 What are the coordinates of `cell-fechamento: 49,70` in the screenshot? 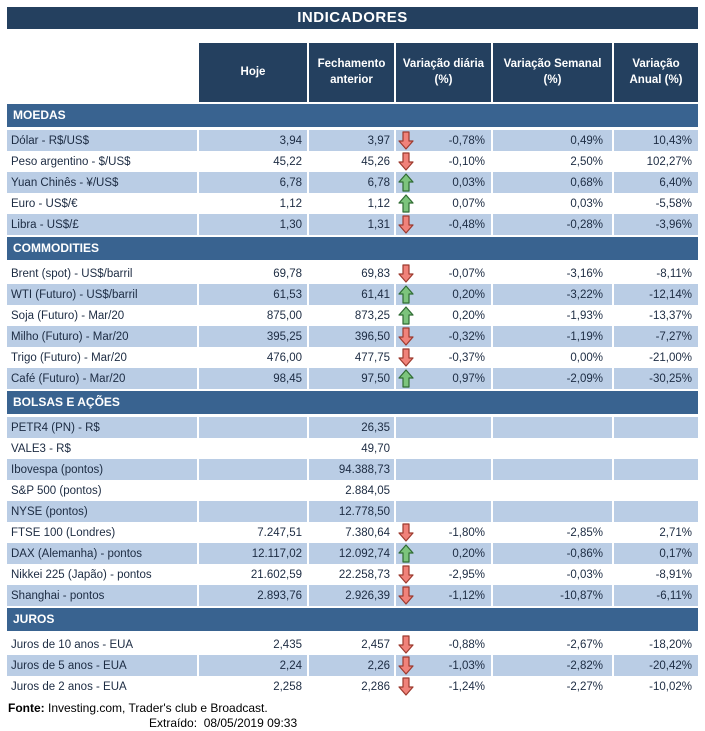 It's located at (375, 448).